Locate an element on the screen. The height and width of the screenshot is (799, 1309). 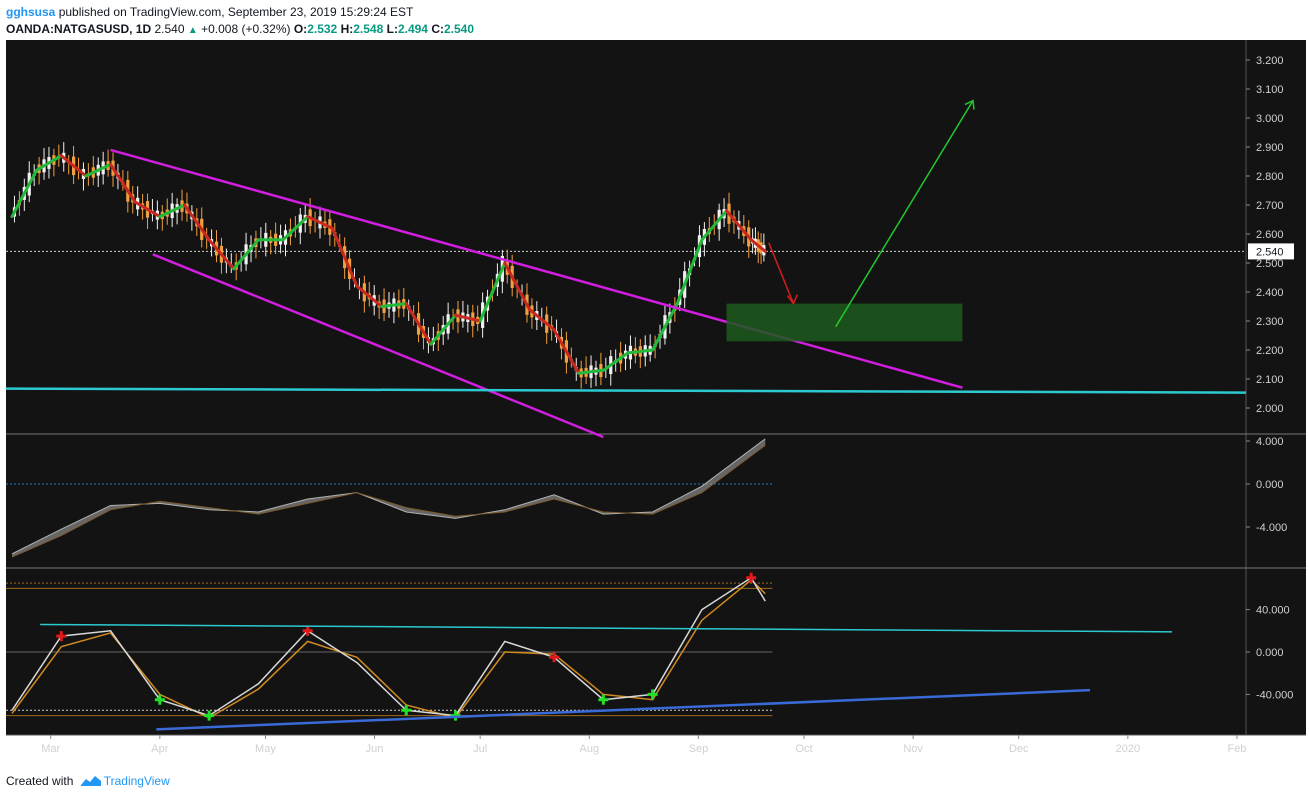
time-tick-label: Feb is located at coordinates (1236, 749).